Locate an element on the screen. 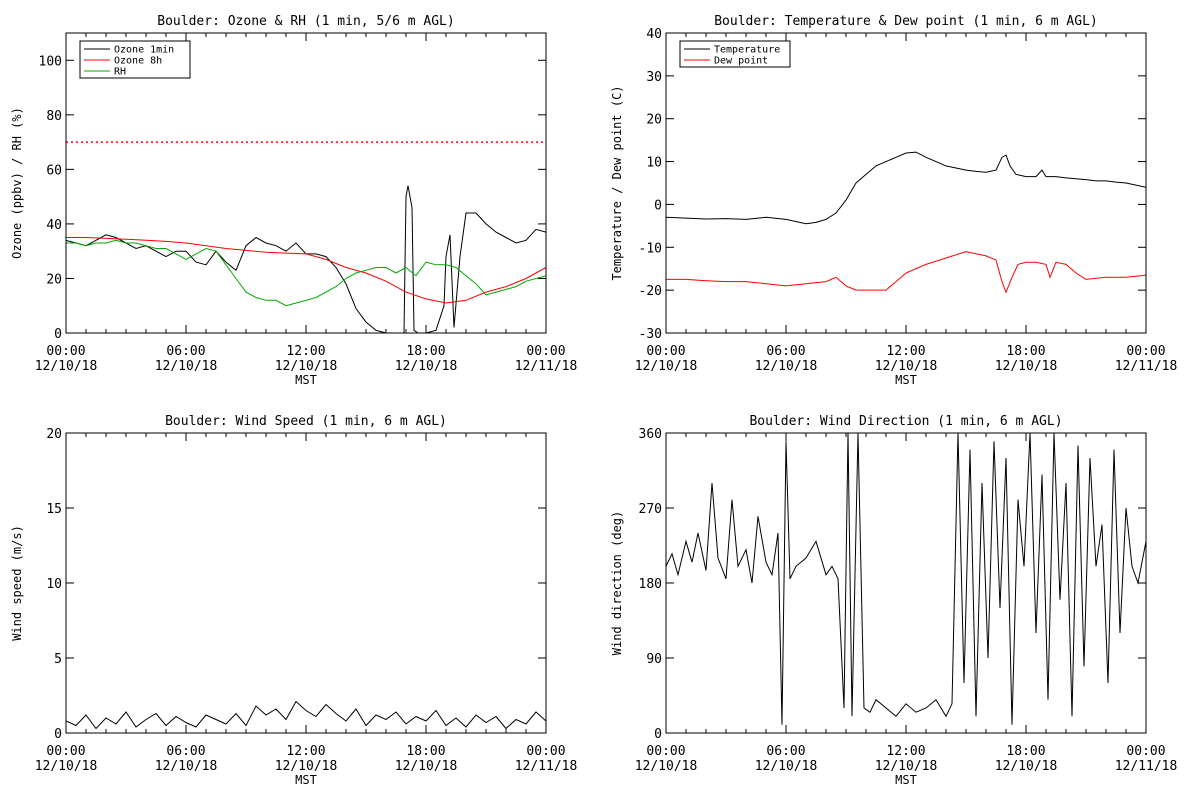  legend-label: RH is located at coordinates (120, 72).